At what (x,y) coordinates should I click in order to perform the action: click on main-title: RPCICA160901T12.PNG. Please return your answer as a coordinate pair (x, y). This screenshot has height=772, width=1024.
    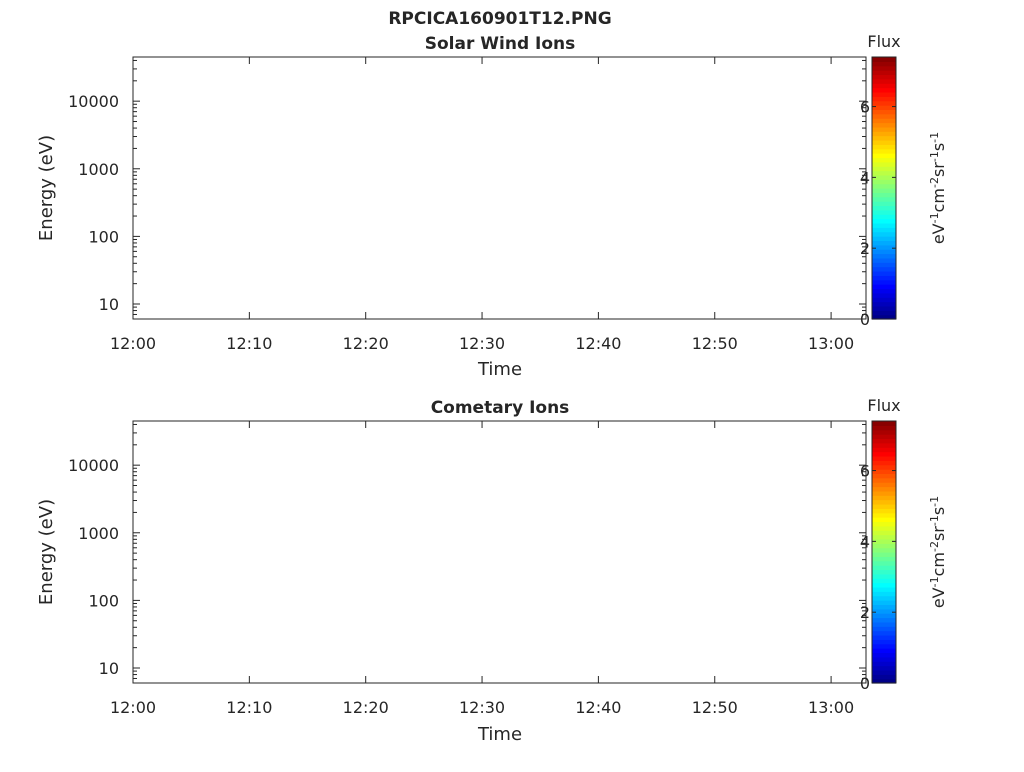
    Looking at the image, I should click on (499, 19).